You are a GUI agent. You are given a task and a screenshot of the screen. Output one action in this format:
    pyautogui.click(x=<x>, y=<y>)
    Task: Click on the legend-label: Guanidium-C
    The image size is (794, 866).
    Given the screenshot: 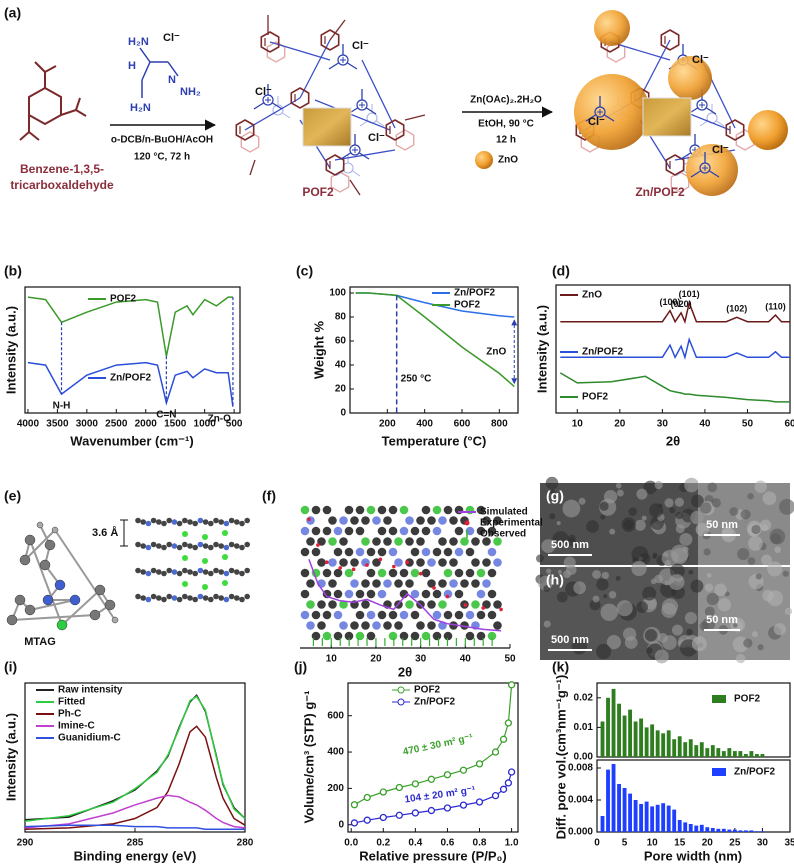 What is the action you would take?
    pyautogui.click(x=89, y=738)
    